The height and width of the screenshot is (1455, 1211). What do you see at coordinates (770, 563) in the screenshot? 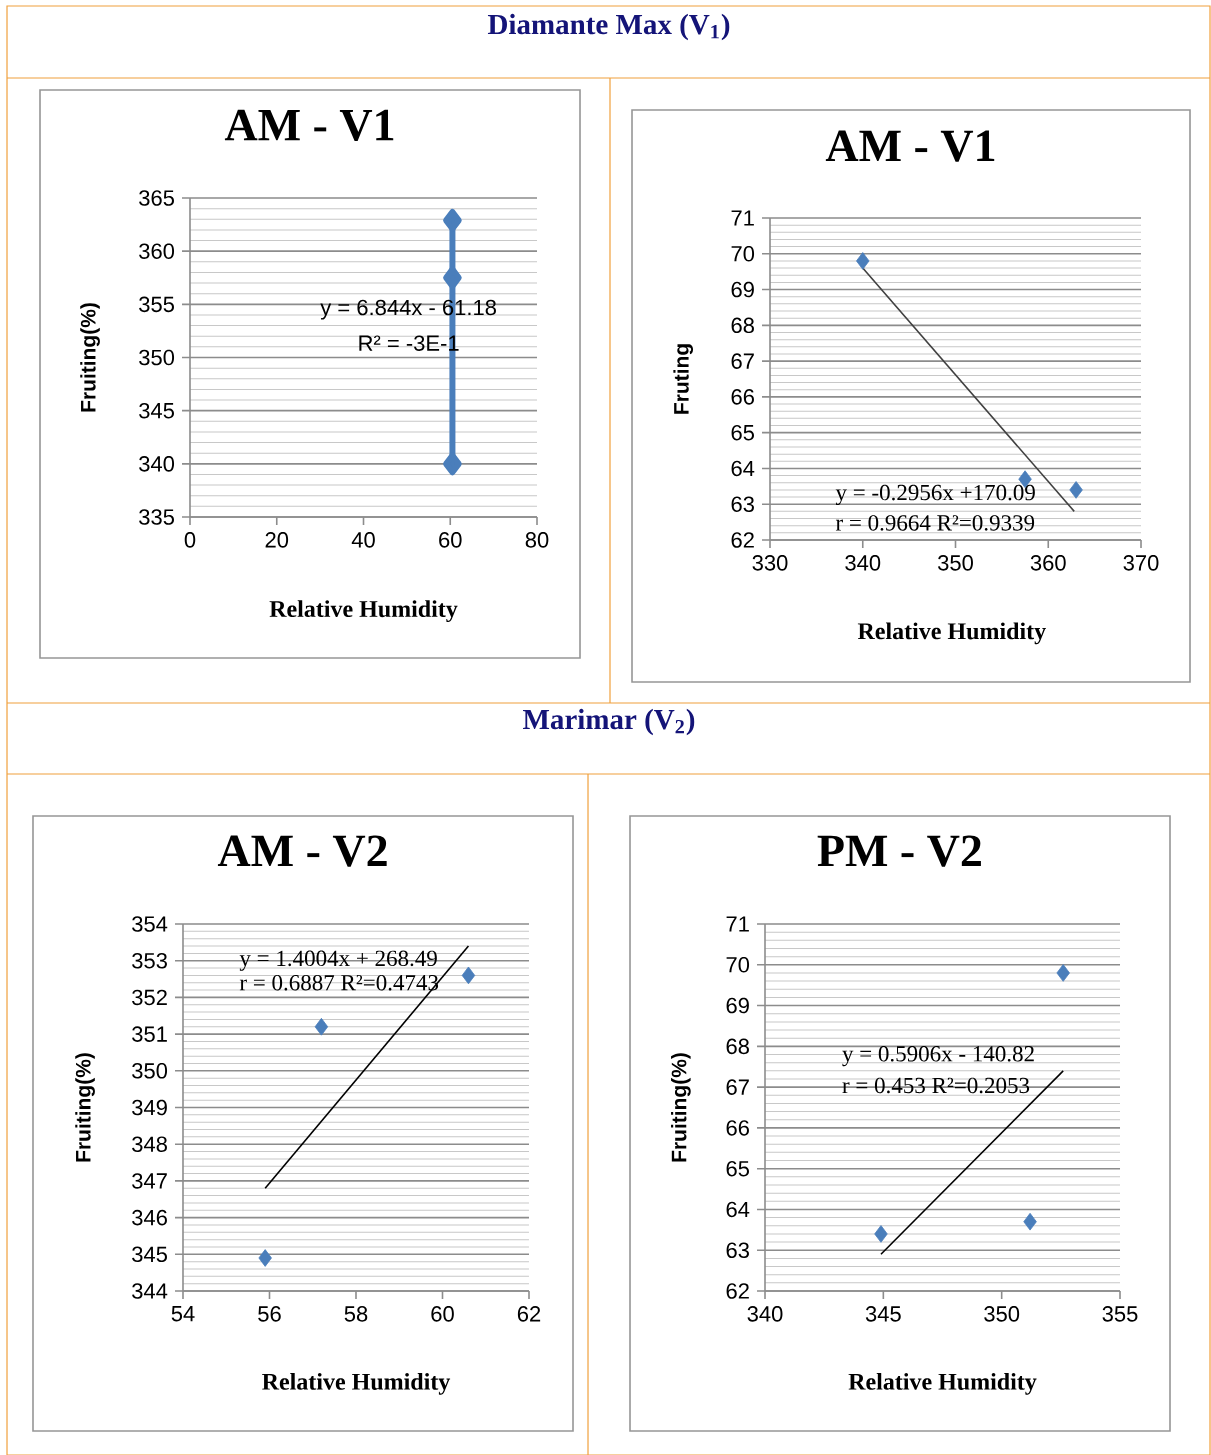
I see `x-tick-label: 330` at bounding box center [770, 563].